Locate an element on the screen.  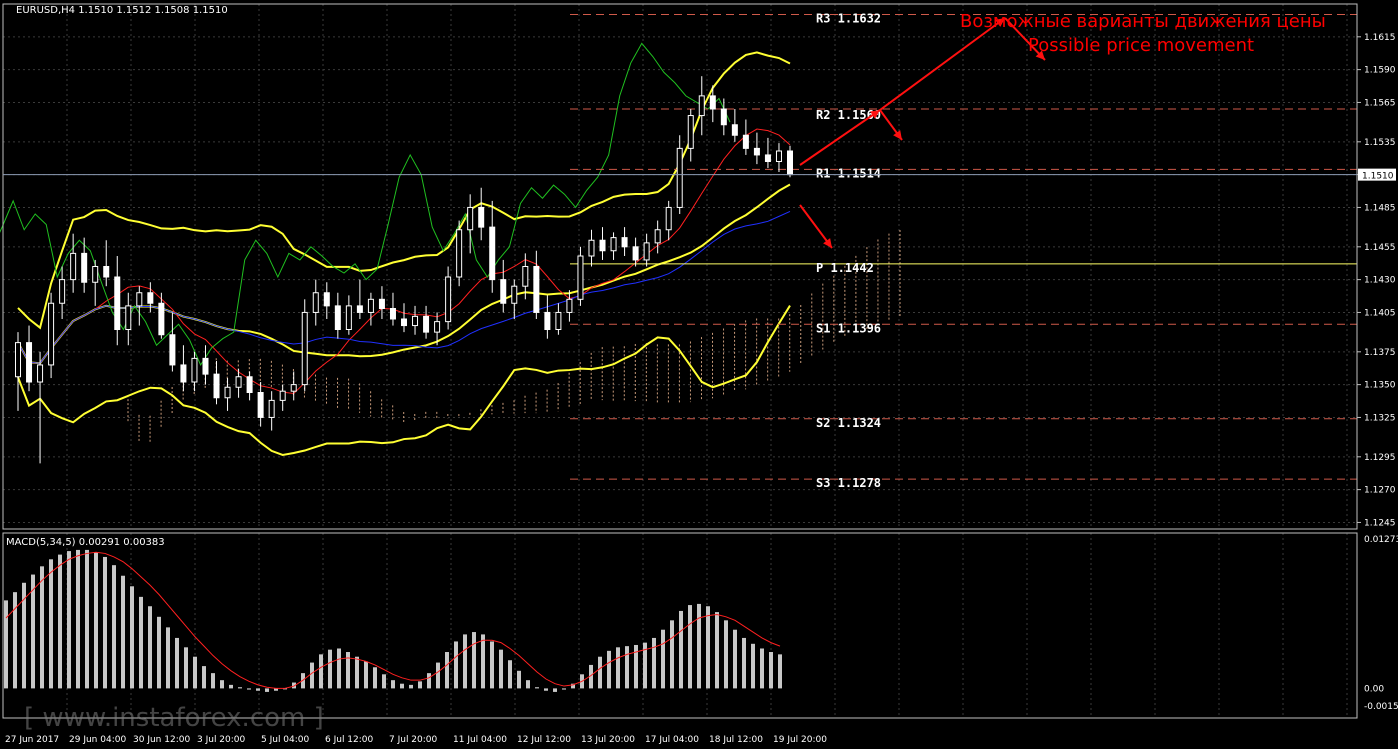
symbol-header: EURUSD,H4 1.1510 1.1512 1.1508 1.1510 is located at coordinates (122, 10).